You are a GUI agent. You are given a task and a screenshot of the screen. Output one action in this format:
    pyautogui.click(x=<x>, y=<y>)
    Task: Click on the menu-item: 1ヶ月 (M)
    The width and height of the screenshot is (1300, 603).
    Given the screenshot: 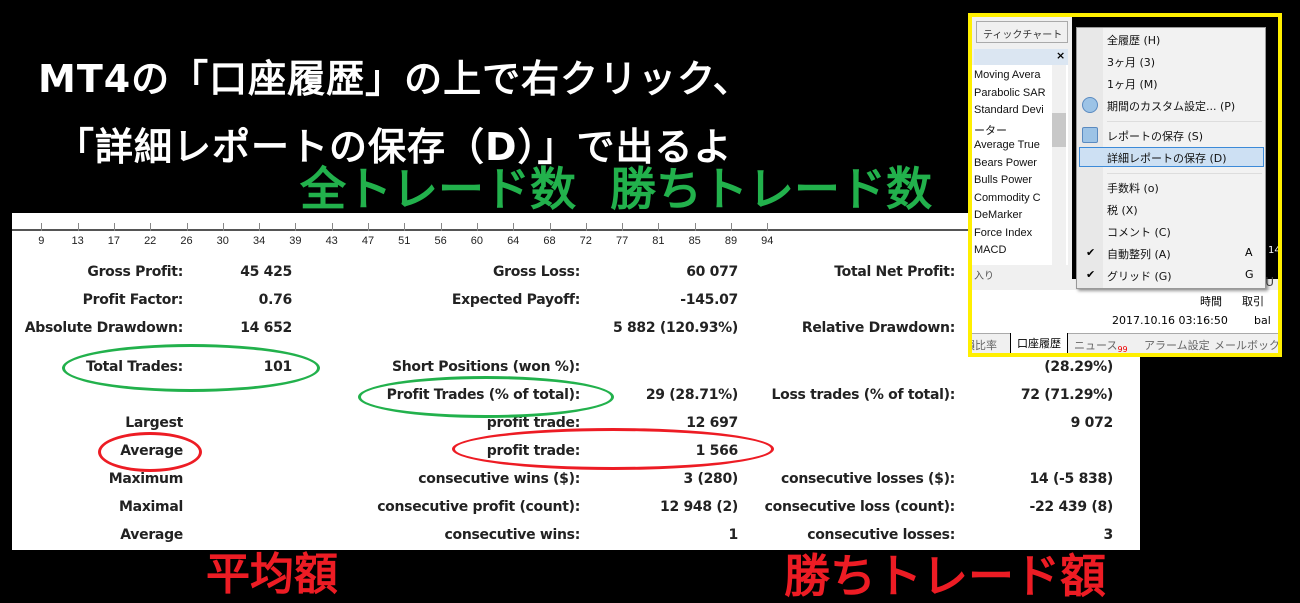 What is the action you would take?
    pyautogui.click(x=1132, y=84)
    